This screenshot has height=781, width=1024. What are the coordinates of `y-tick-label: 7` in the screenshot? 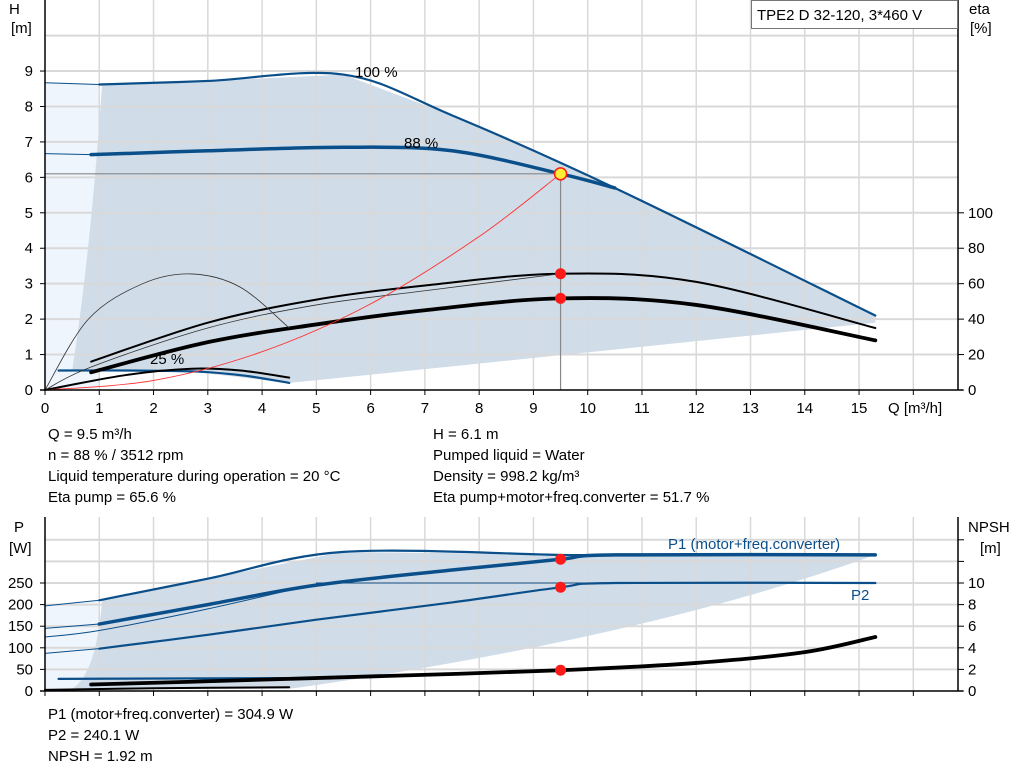 It's located at (29, 142).